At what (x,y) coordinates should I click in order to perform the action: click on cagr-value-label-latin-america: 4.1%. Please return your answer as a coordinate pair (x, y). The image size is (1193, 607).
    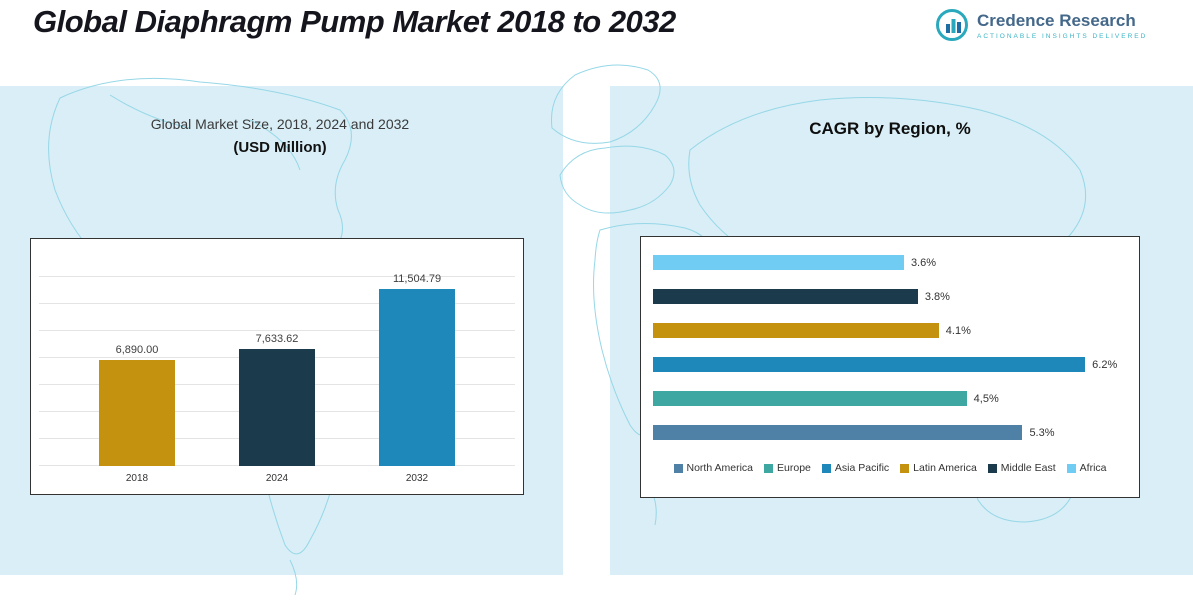
    Looking at the image, I should click on (958, 330).